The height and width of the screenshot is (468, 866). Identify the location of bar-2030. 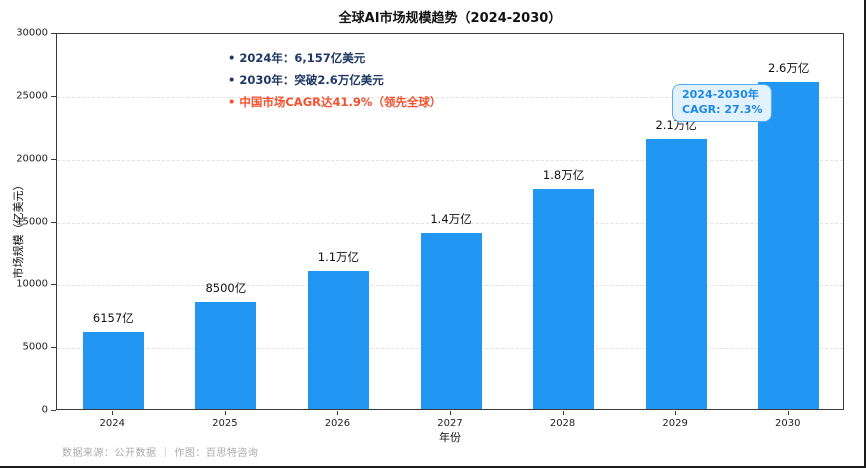
(789, 245).